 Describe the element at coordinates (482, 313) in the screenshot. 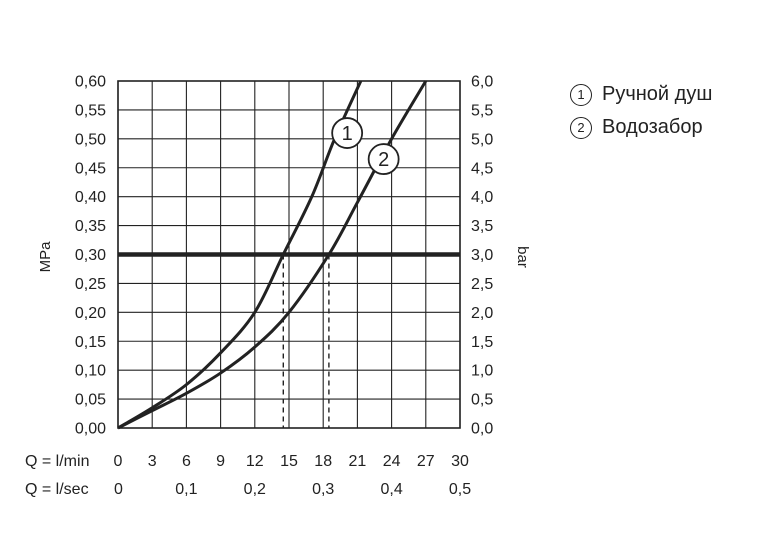

I see `y2-tick-label: 2,0` at that location.